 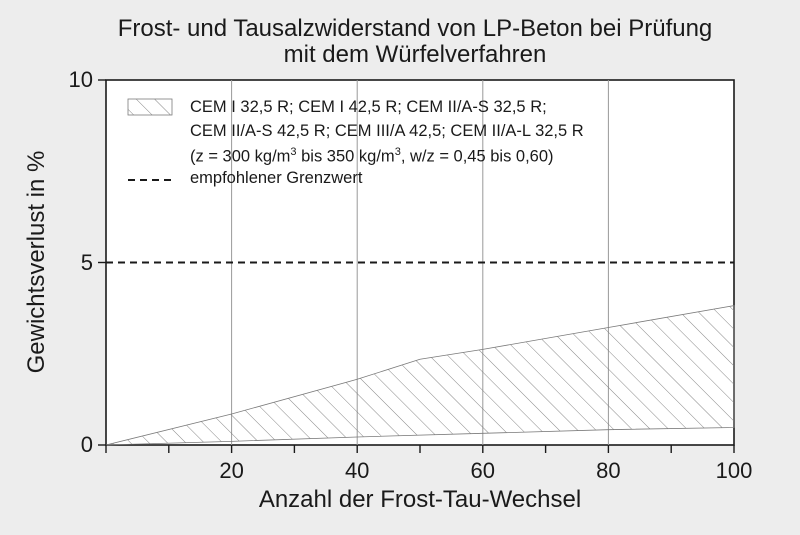 I want to click on x-tick-label-40: 40, so click(x=357, y=470).